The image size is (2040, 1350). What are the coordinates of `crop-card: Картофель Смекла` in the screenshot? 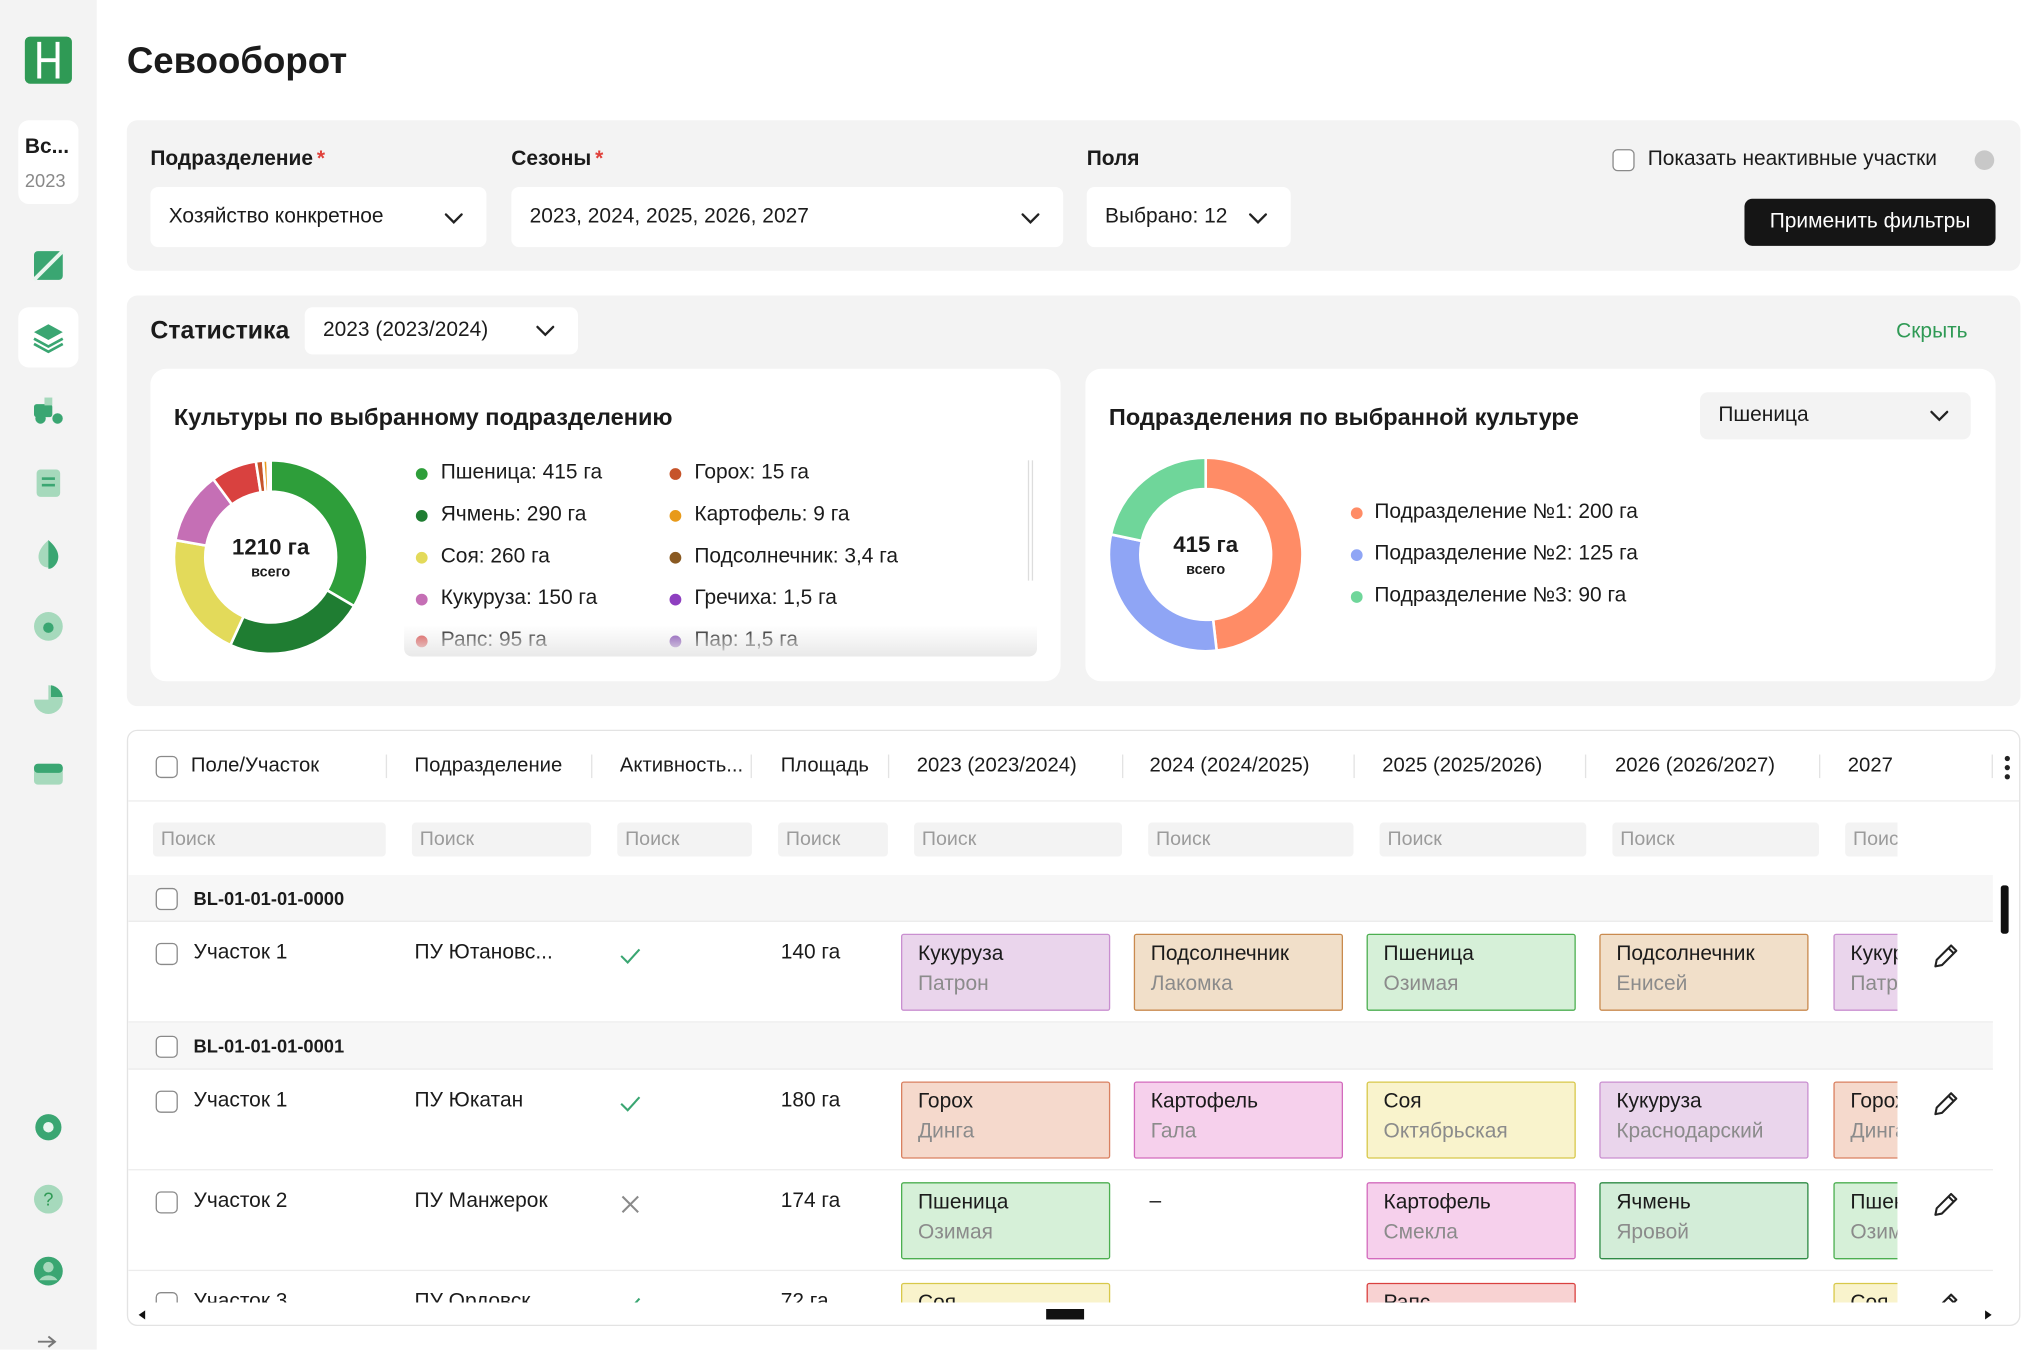 It's located at (1471, 1221).